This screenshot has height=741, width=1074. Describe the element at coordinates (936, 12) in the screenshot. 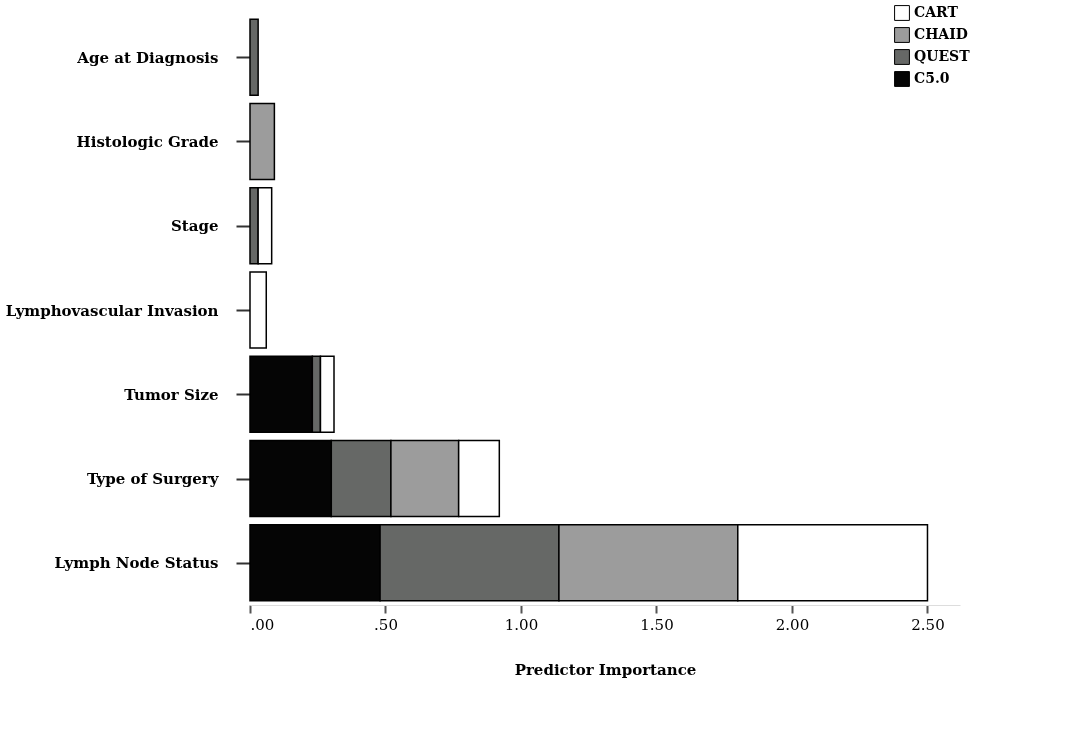

I see `legend-label: CART` at that location.